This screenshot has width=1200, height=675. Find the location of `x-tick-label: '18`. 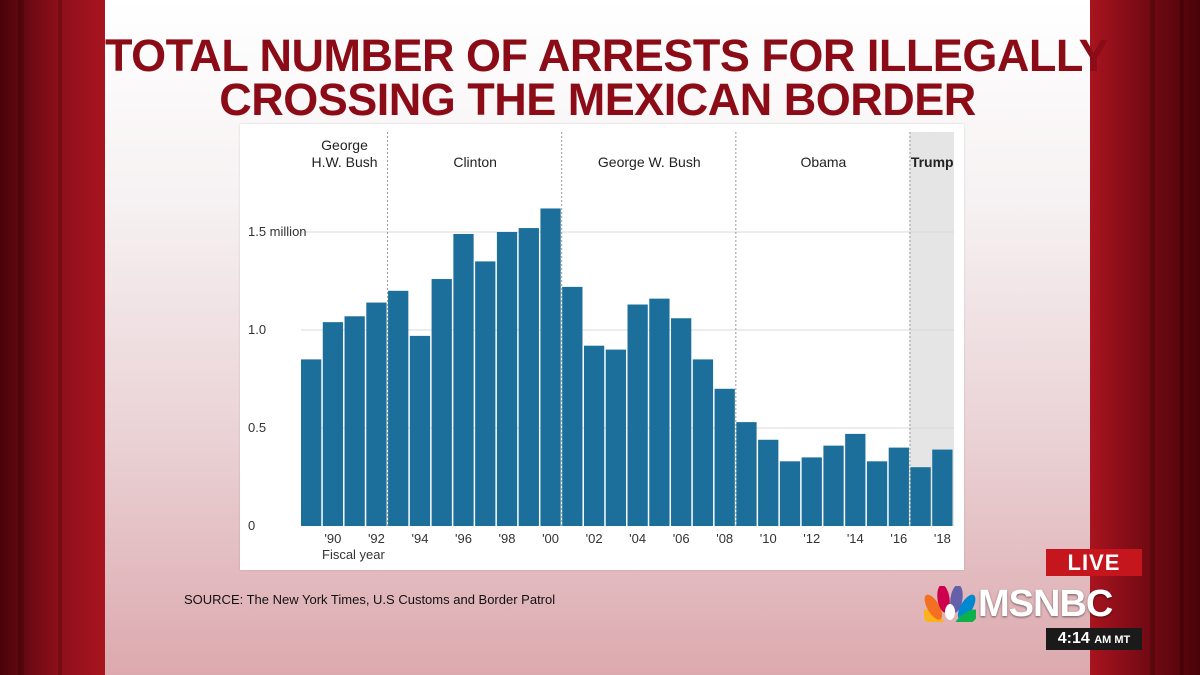

x-tick-label: '18 is located at coordinates (942, 538).